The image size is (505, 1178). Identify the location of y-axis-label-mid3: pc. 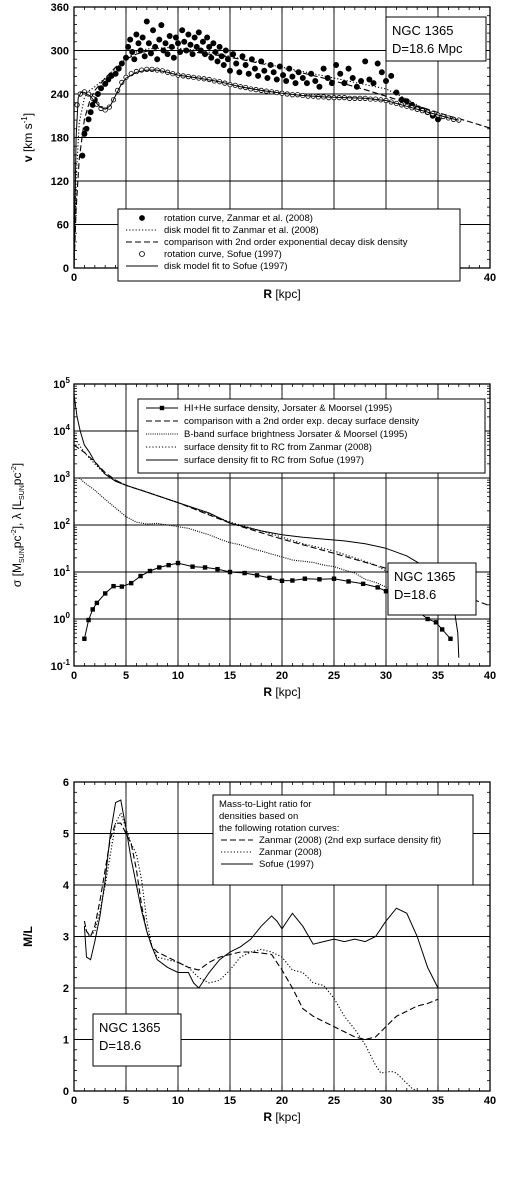
(17, 478).